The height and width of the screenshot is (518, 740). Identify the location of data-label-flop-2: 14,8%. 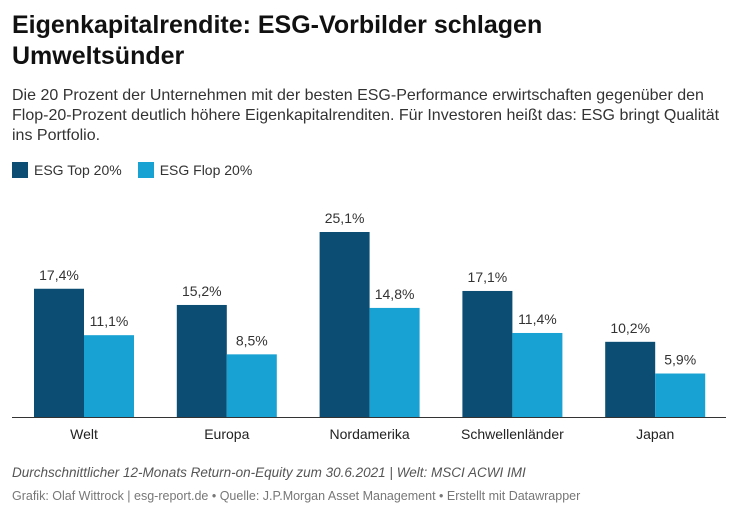
(395, 294).